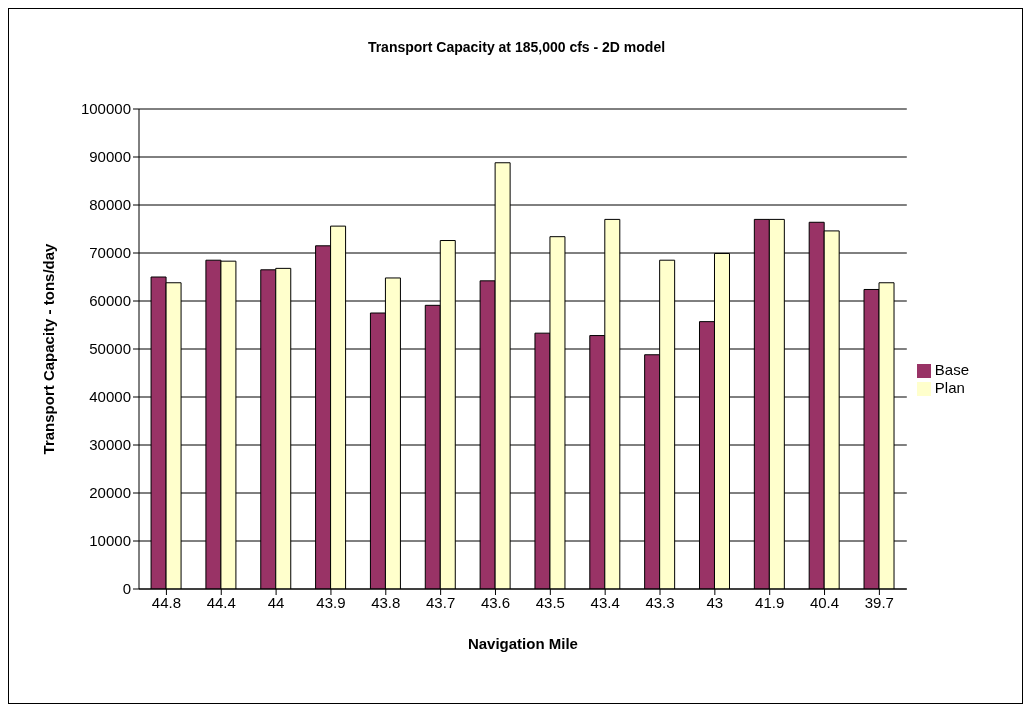  What do you see at coordinates (221, 602) in the screenshot?
I see `x-tick-label: 44.4` at bounding box center [221, 602].